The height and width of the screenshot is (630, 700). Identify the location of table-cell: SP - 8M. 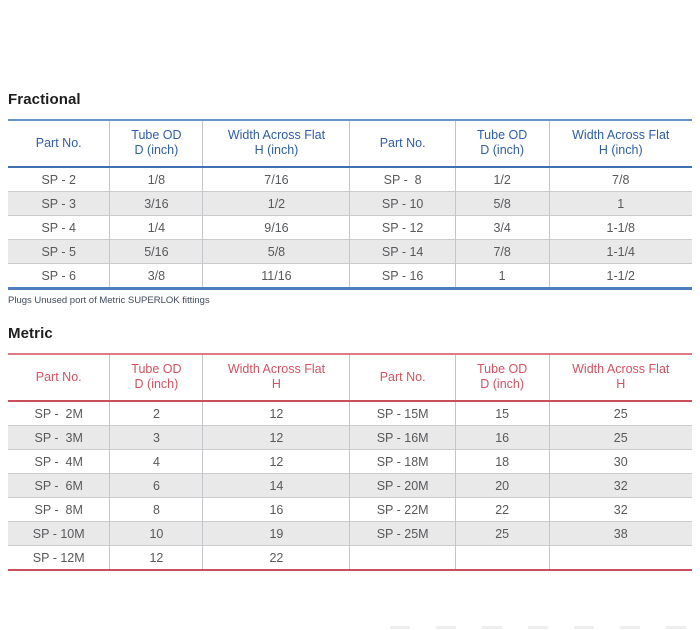
(58, 509).